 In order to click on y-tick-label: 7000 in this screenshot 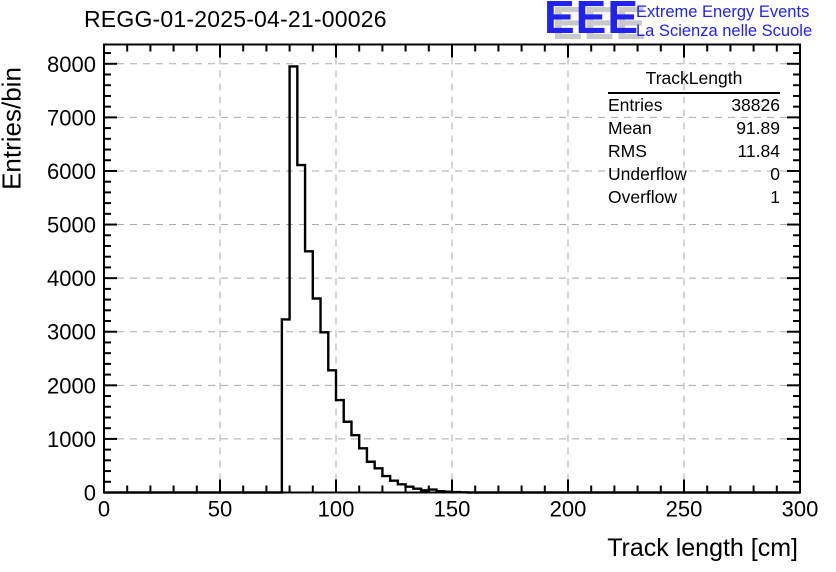, I will do `click(71, 117)`.